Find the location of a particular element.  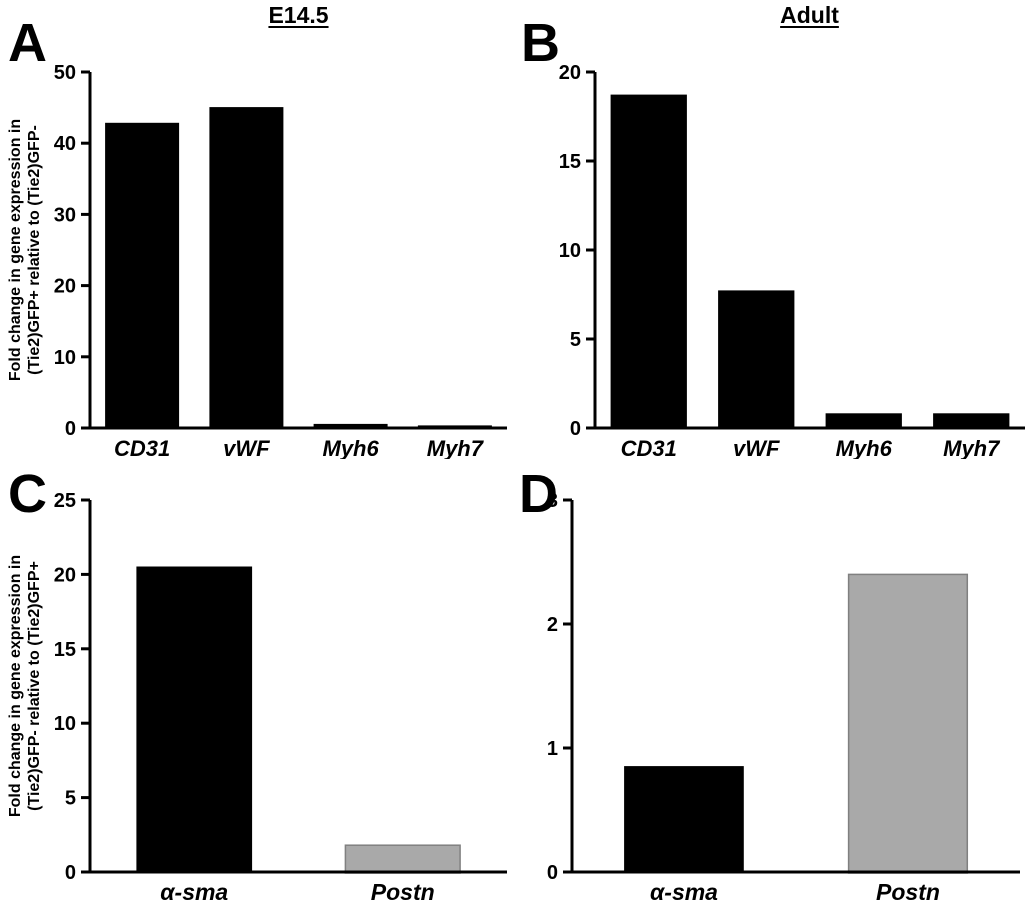

panel-letter-a: A is located at coordinates (27, 43).